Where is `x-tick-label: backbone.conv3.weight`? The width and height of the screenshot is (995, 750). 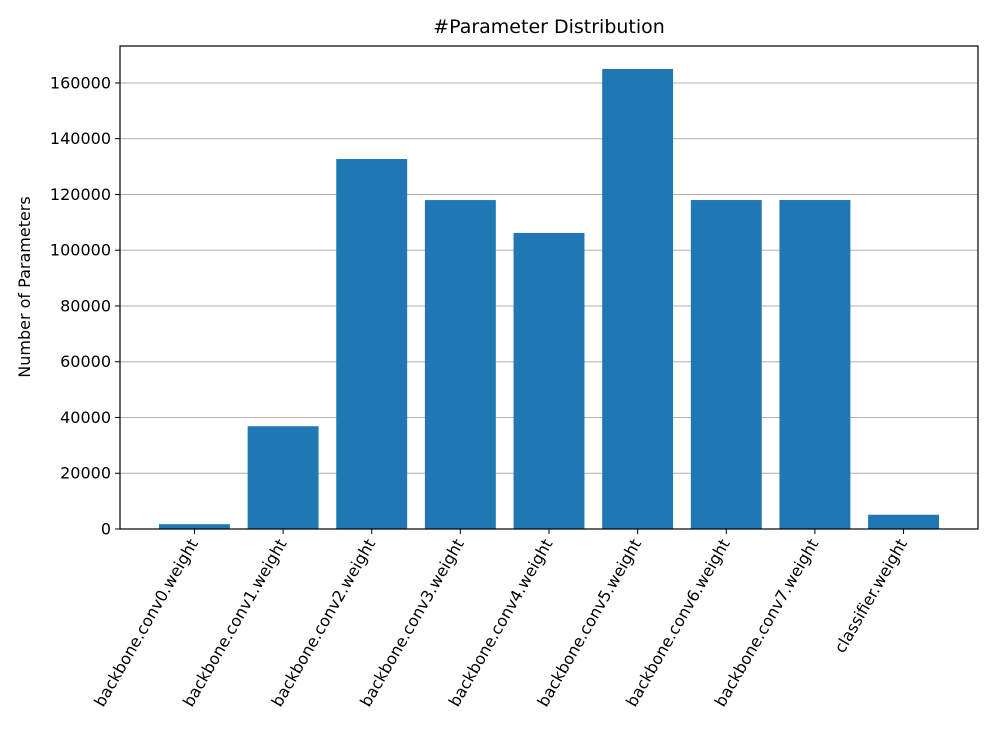 x-tick-label: backbone.conv3.weight is located at coordinates (412, 623).